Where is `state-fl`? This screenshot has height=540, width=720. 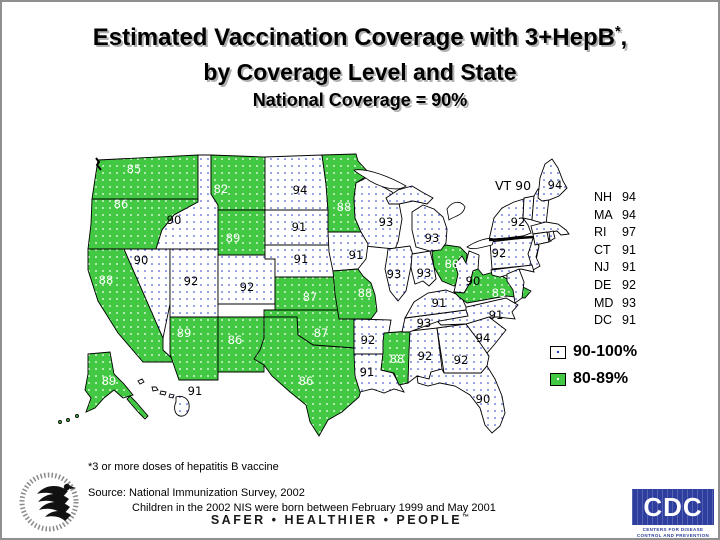
state-fl is located at coordinates (461, 399).